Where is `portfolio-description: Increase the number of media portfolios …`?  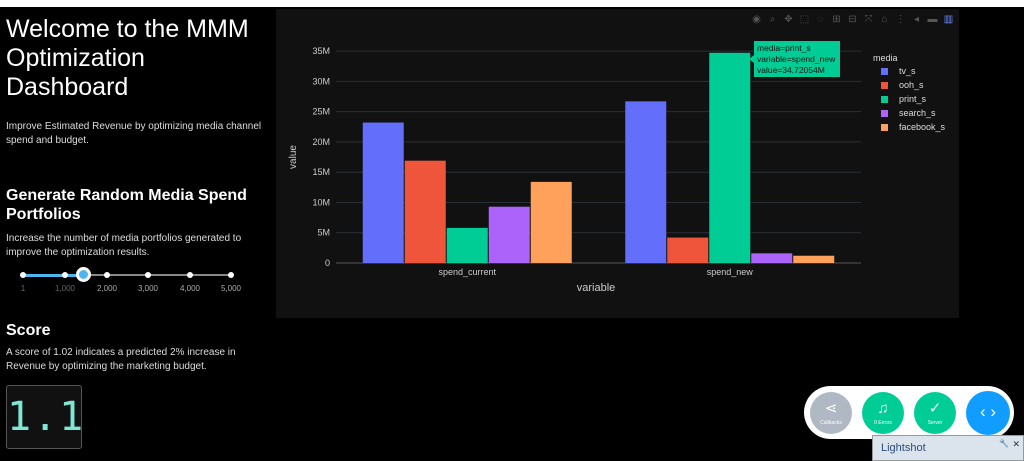 portfolio-description: Increase the number of media portfolios … is located at coordinates (124, 245).